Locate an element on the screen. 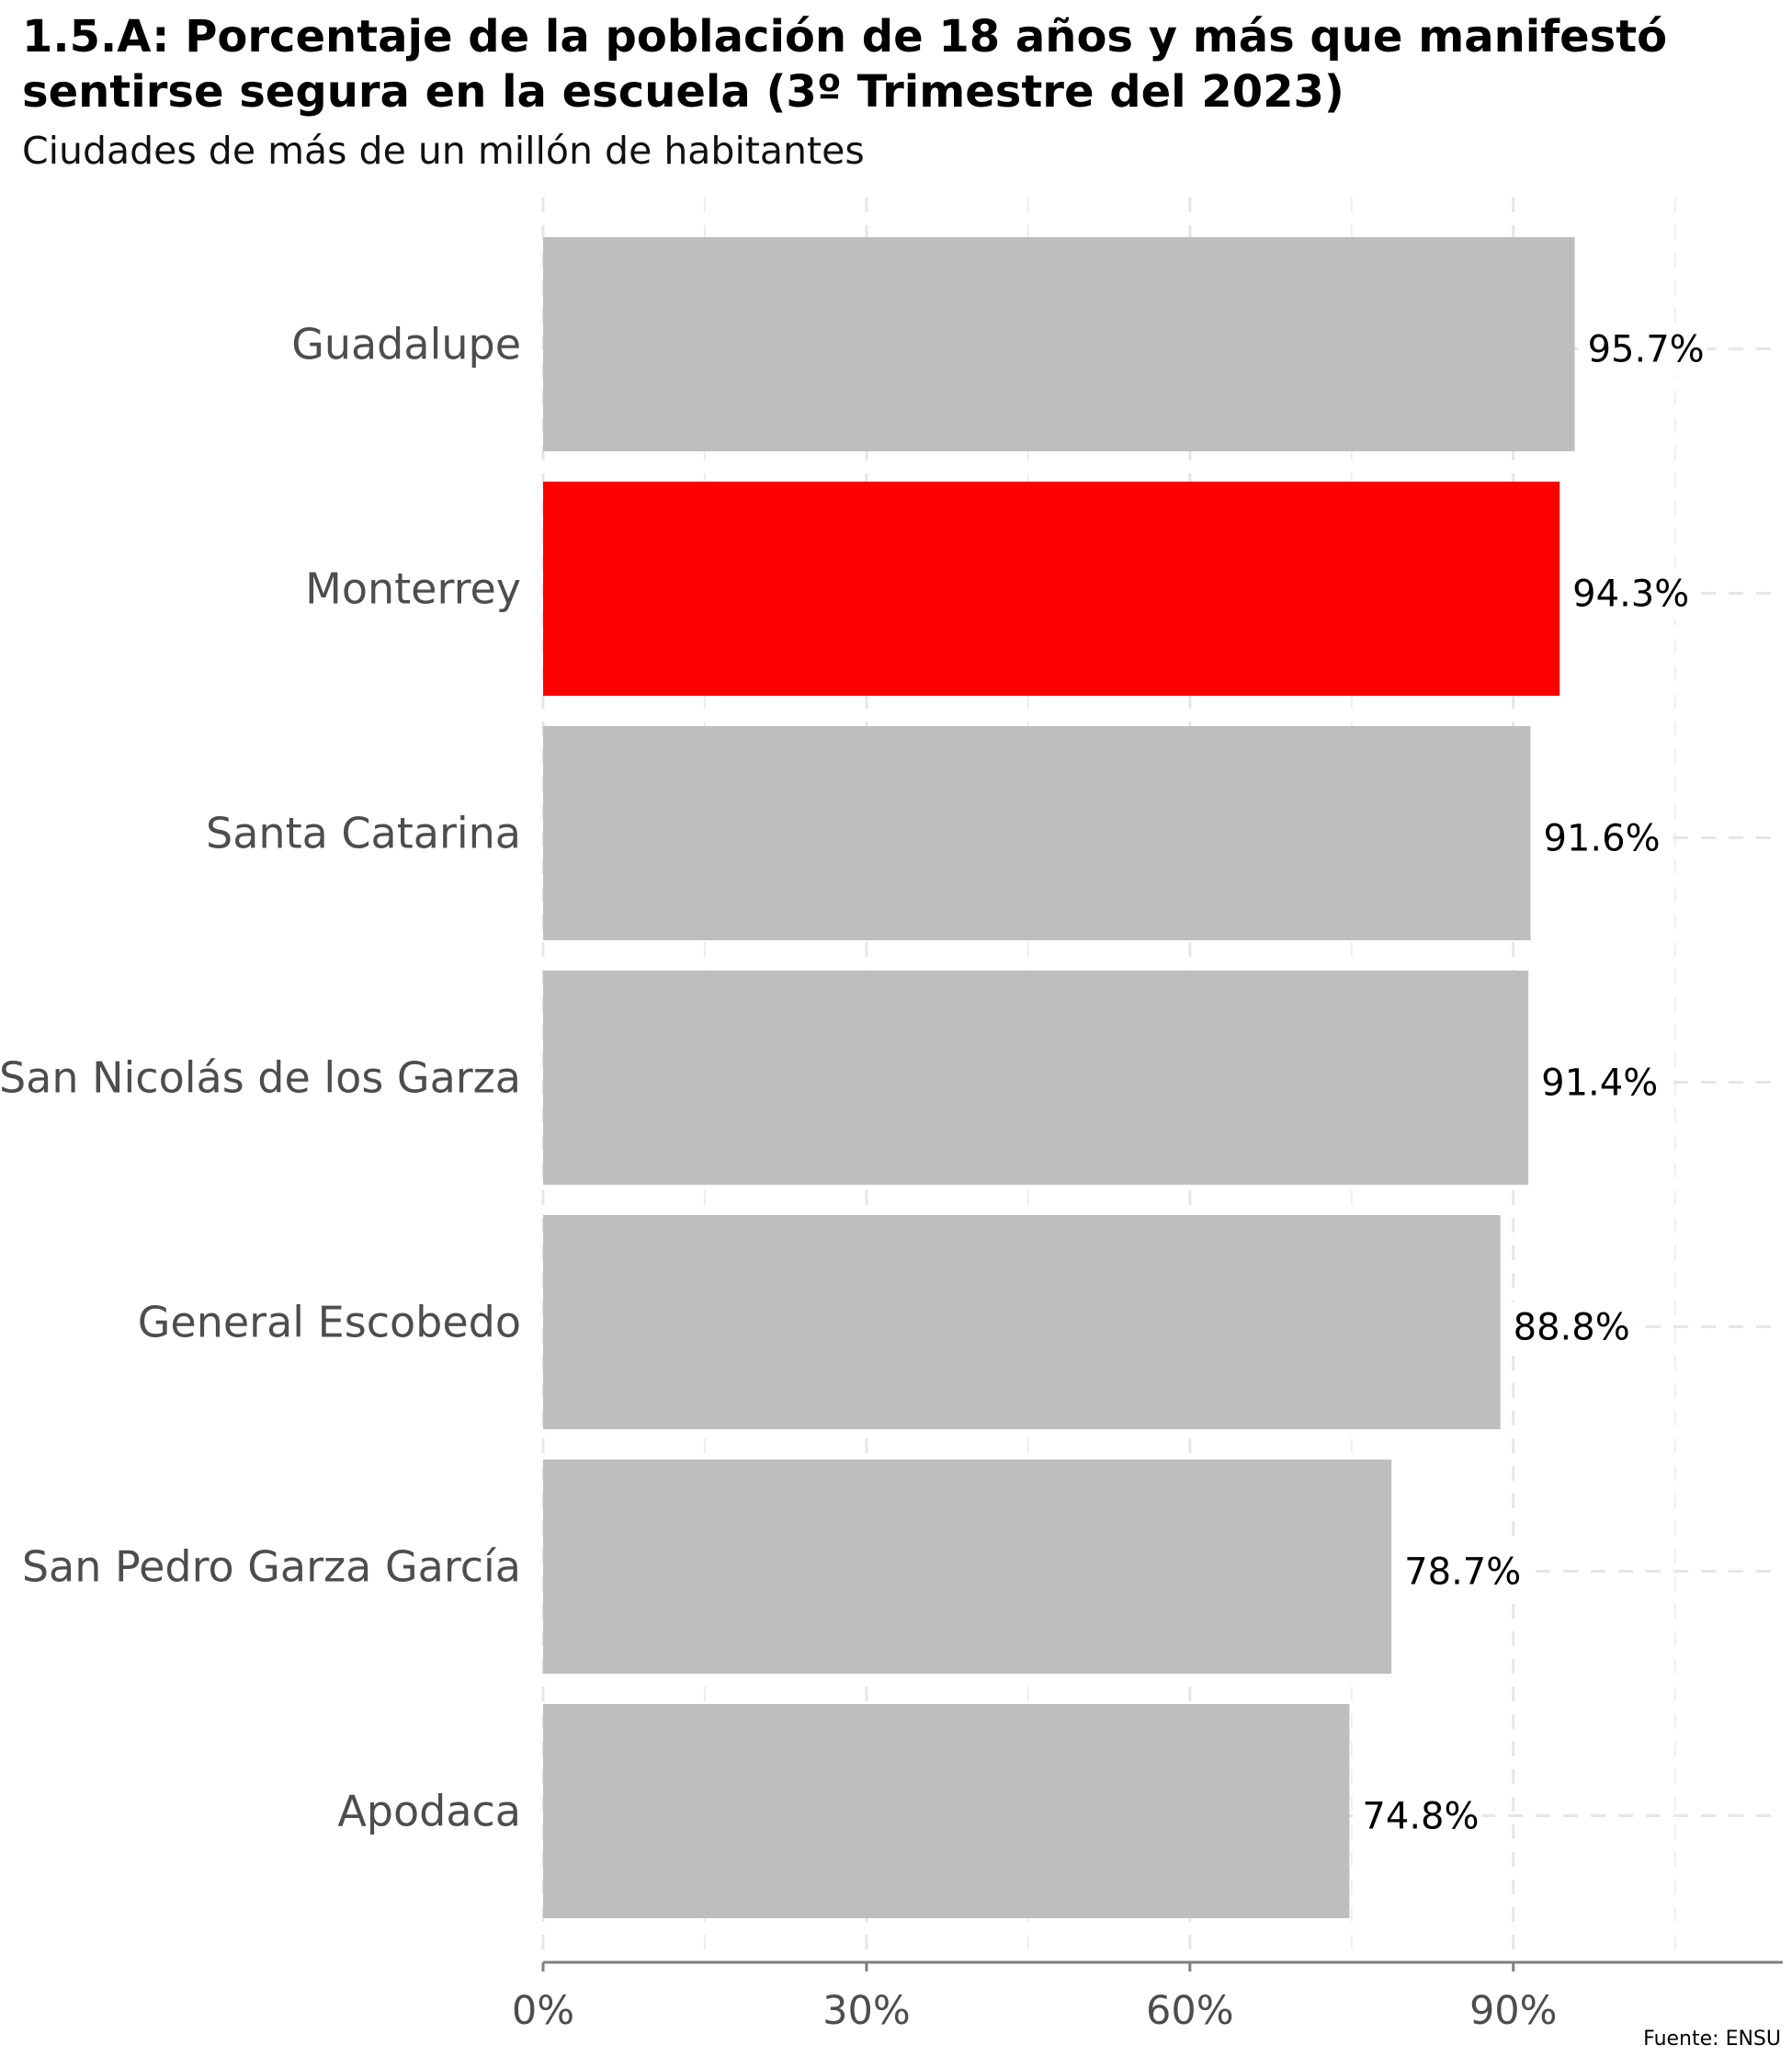 Image resolution: width=1792 pixels, height=2068 pixels. value-label: 74.8% is located at coordinates (1420, 1817).